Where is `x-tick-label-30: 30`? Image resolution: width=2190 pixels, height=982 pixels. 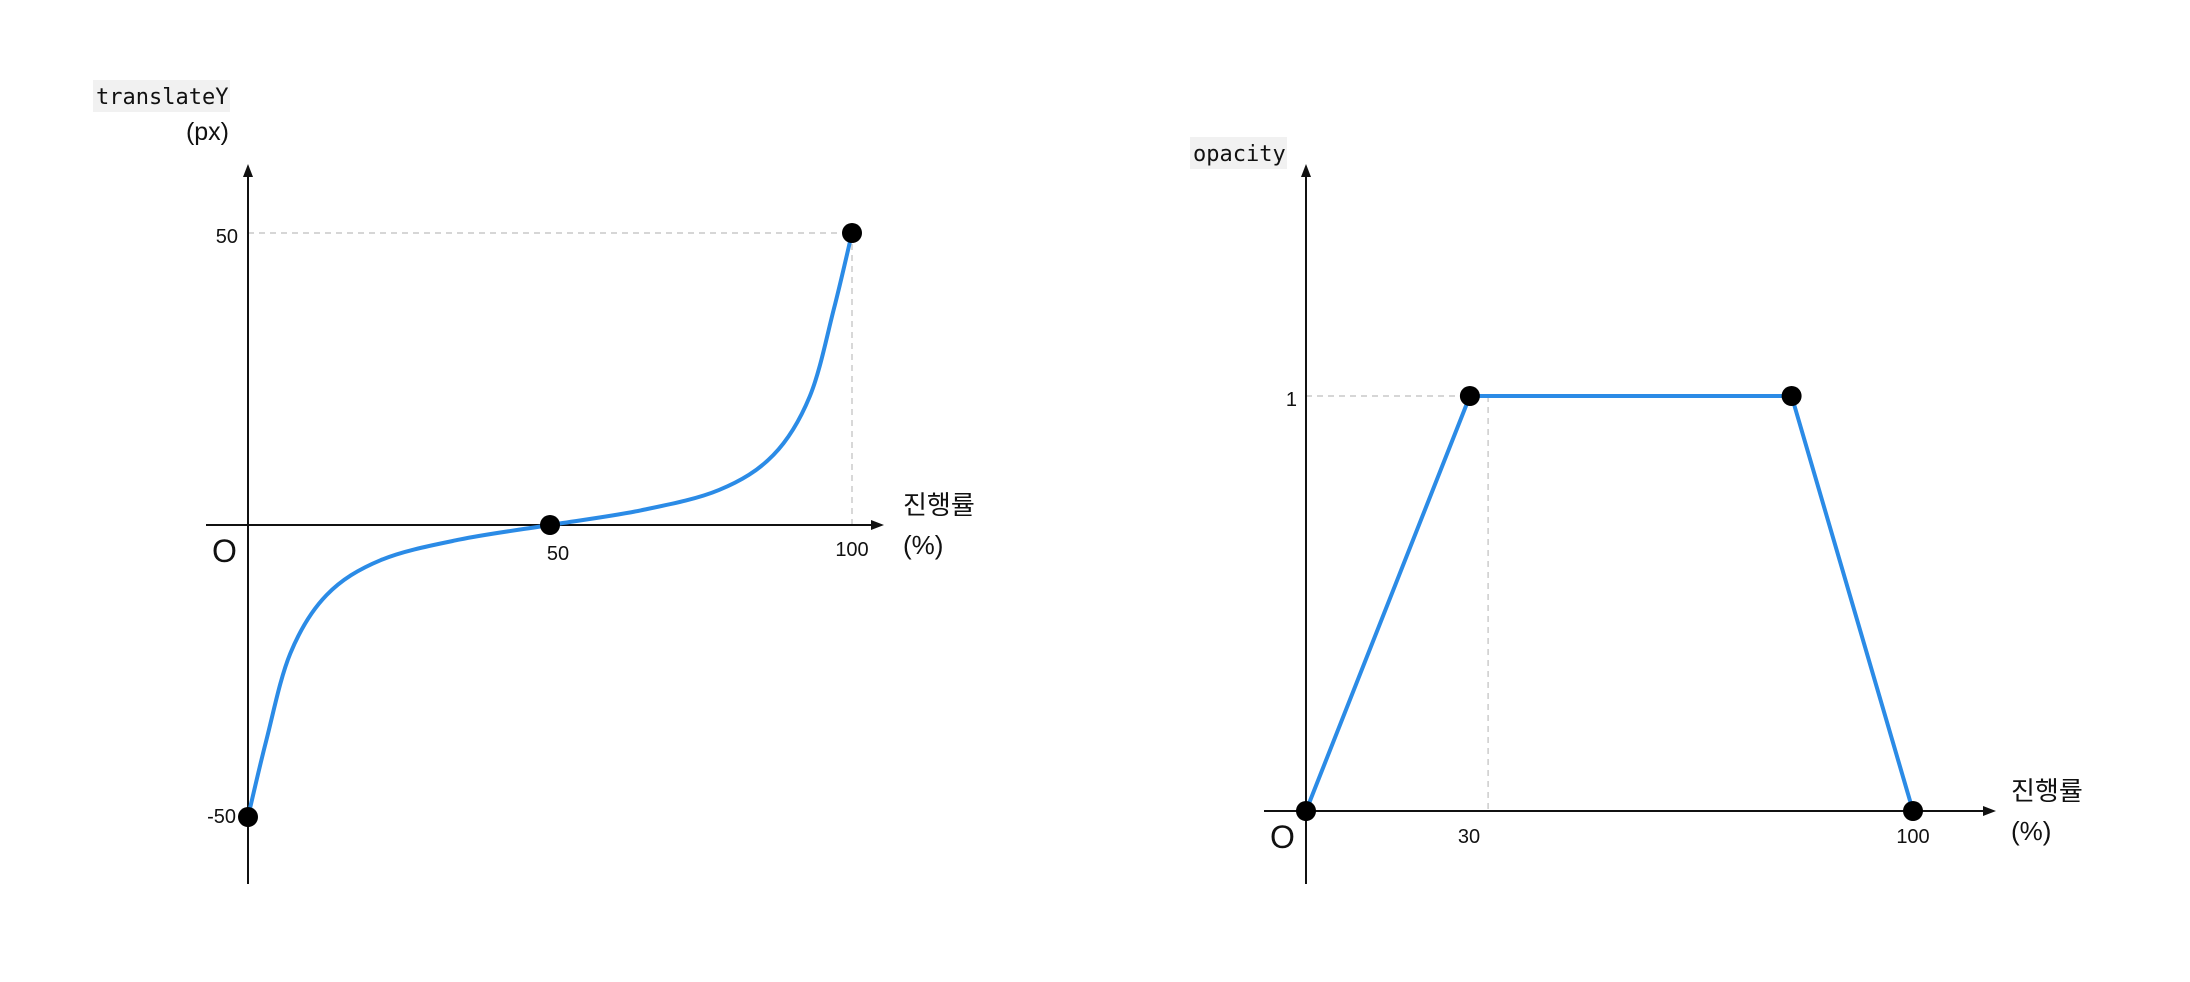
x-tick-label-30: 30 is located at coordinates (1469, 837).